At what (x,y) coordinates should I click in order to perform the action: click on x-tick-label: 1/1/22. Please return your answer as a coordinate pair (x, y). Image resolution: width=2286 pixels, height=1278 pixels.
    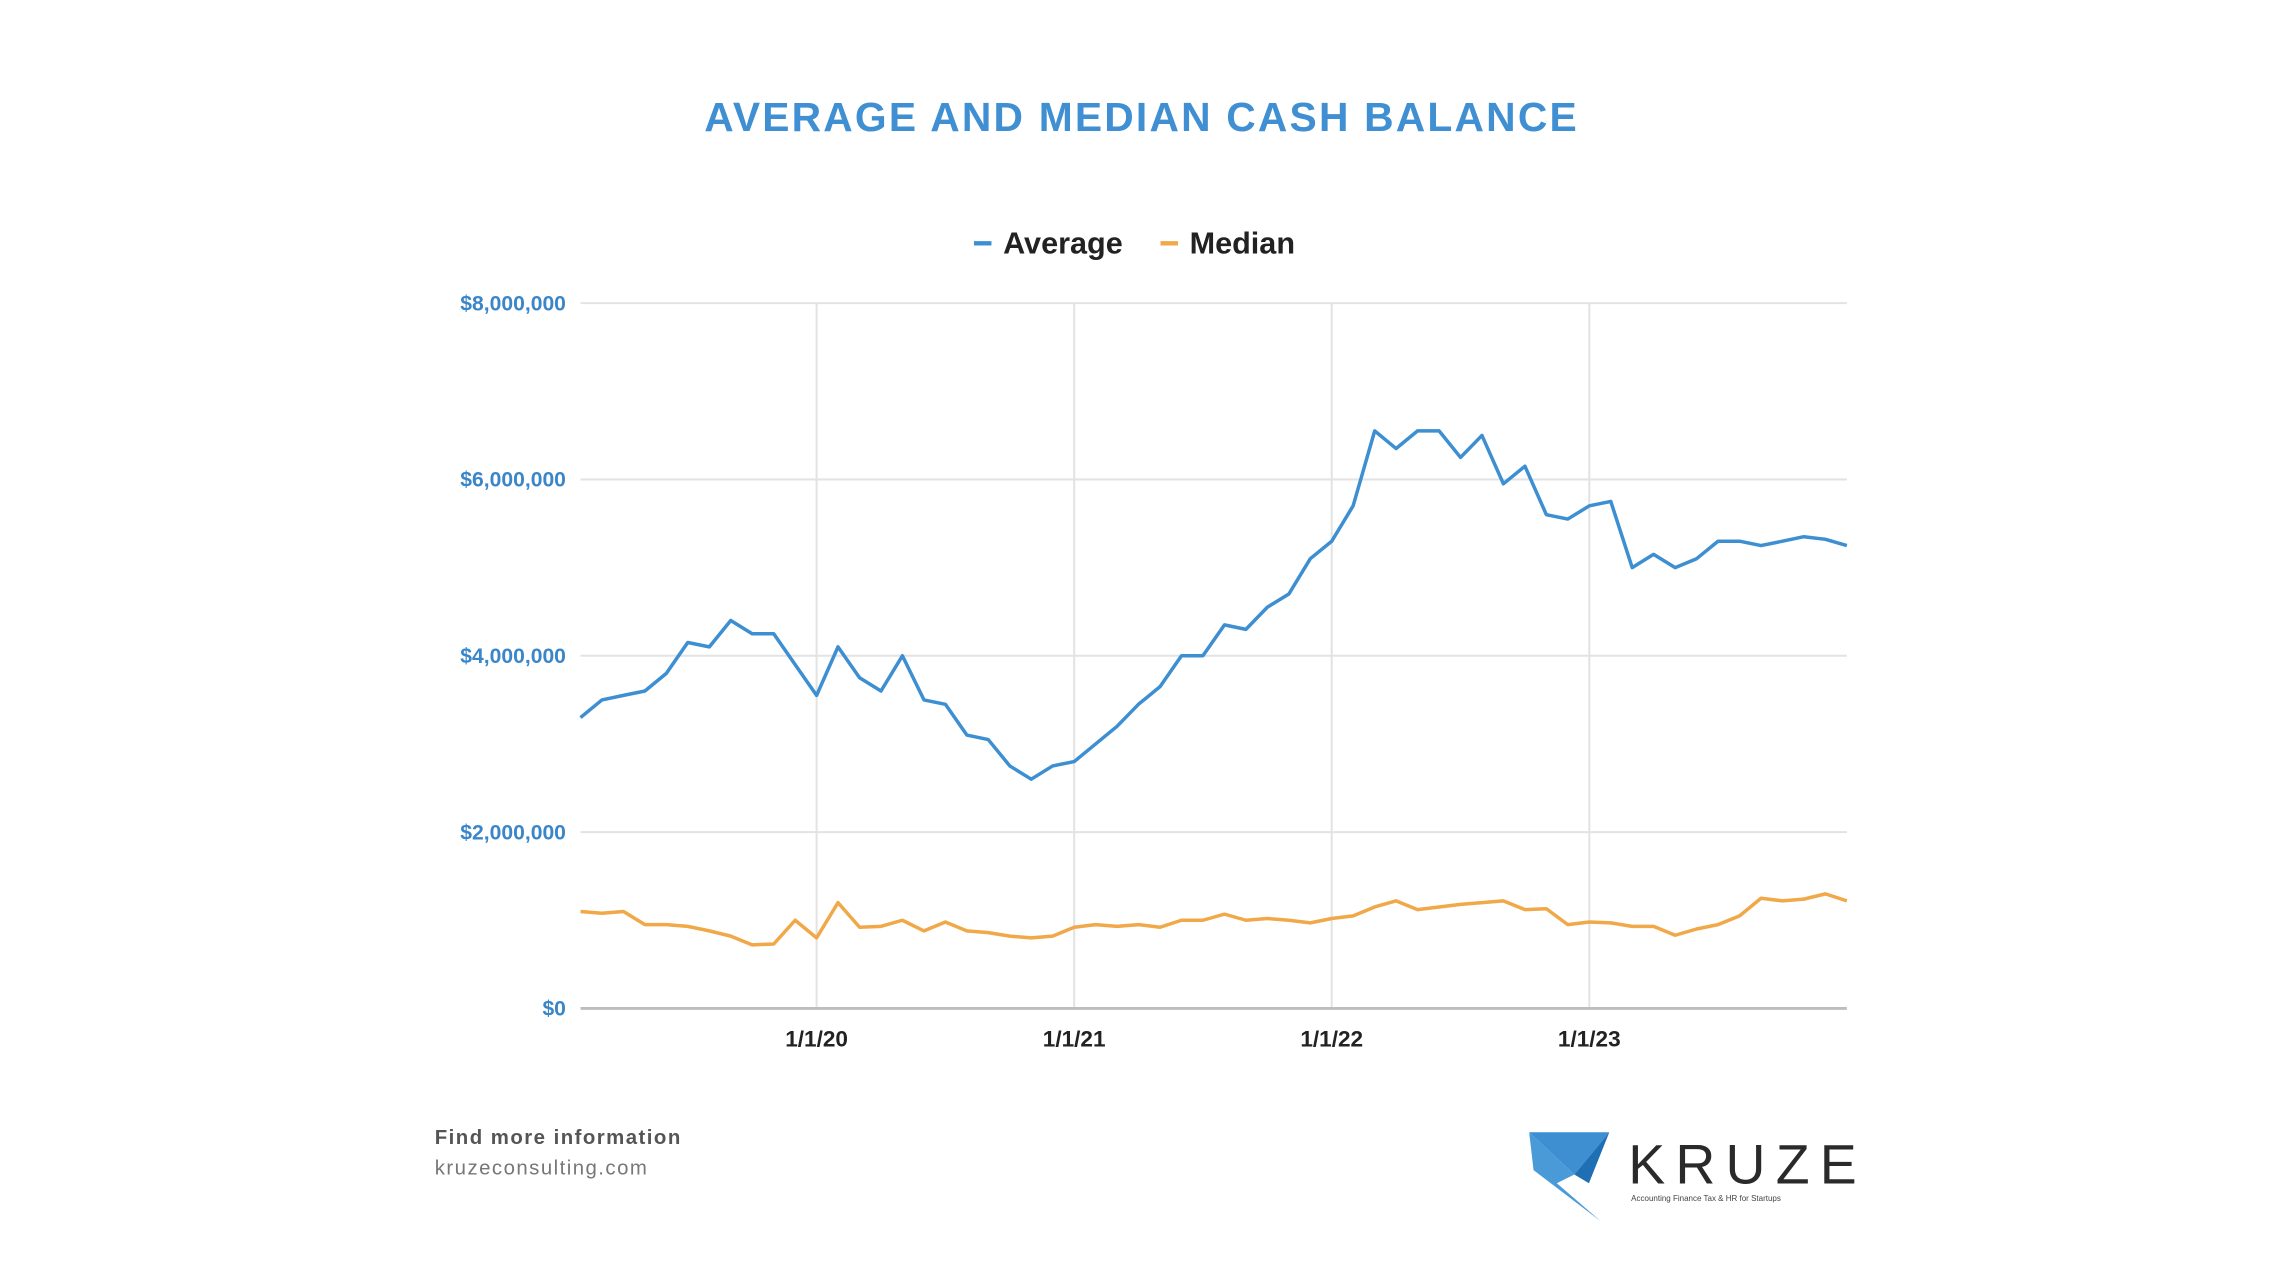
    Looking at the image, I should click on (1331, 1038).